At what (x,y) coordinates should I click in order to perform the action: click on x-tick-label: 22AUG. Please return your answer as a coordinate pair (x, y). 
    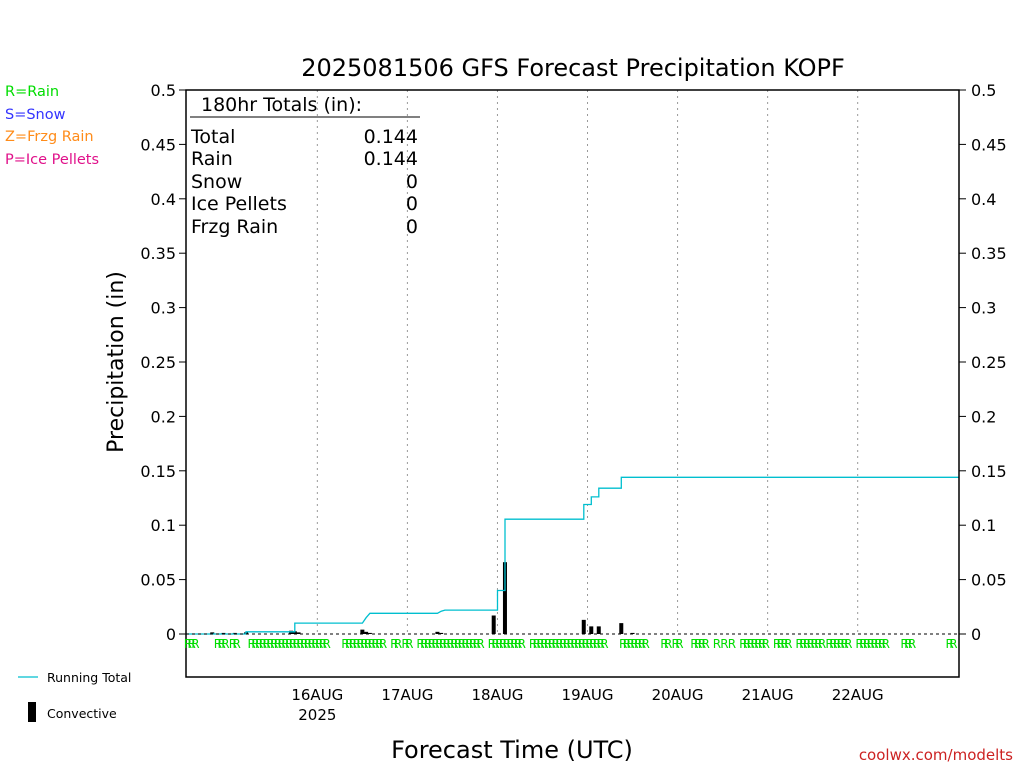
    Looking at the image, I should click on (858, 695).